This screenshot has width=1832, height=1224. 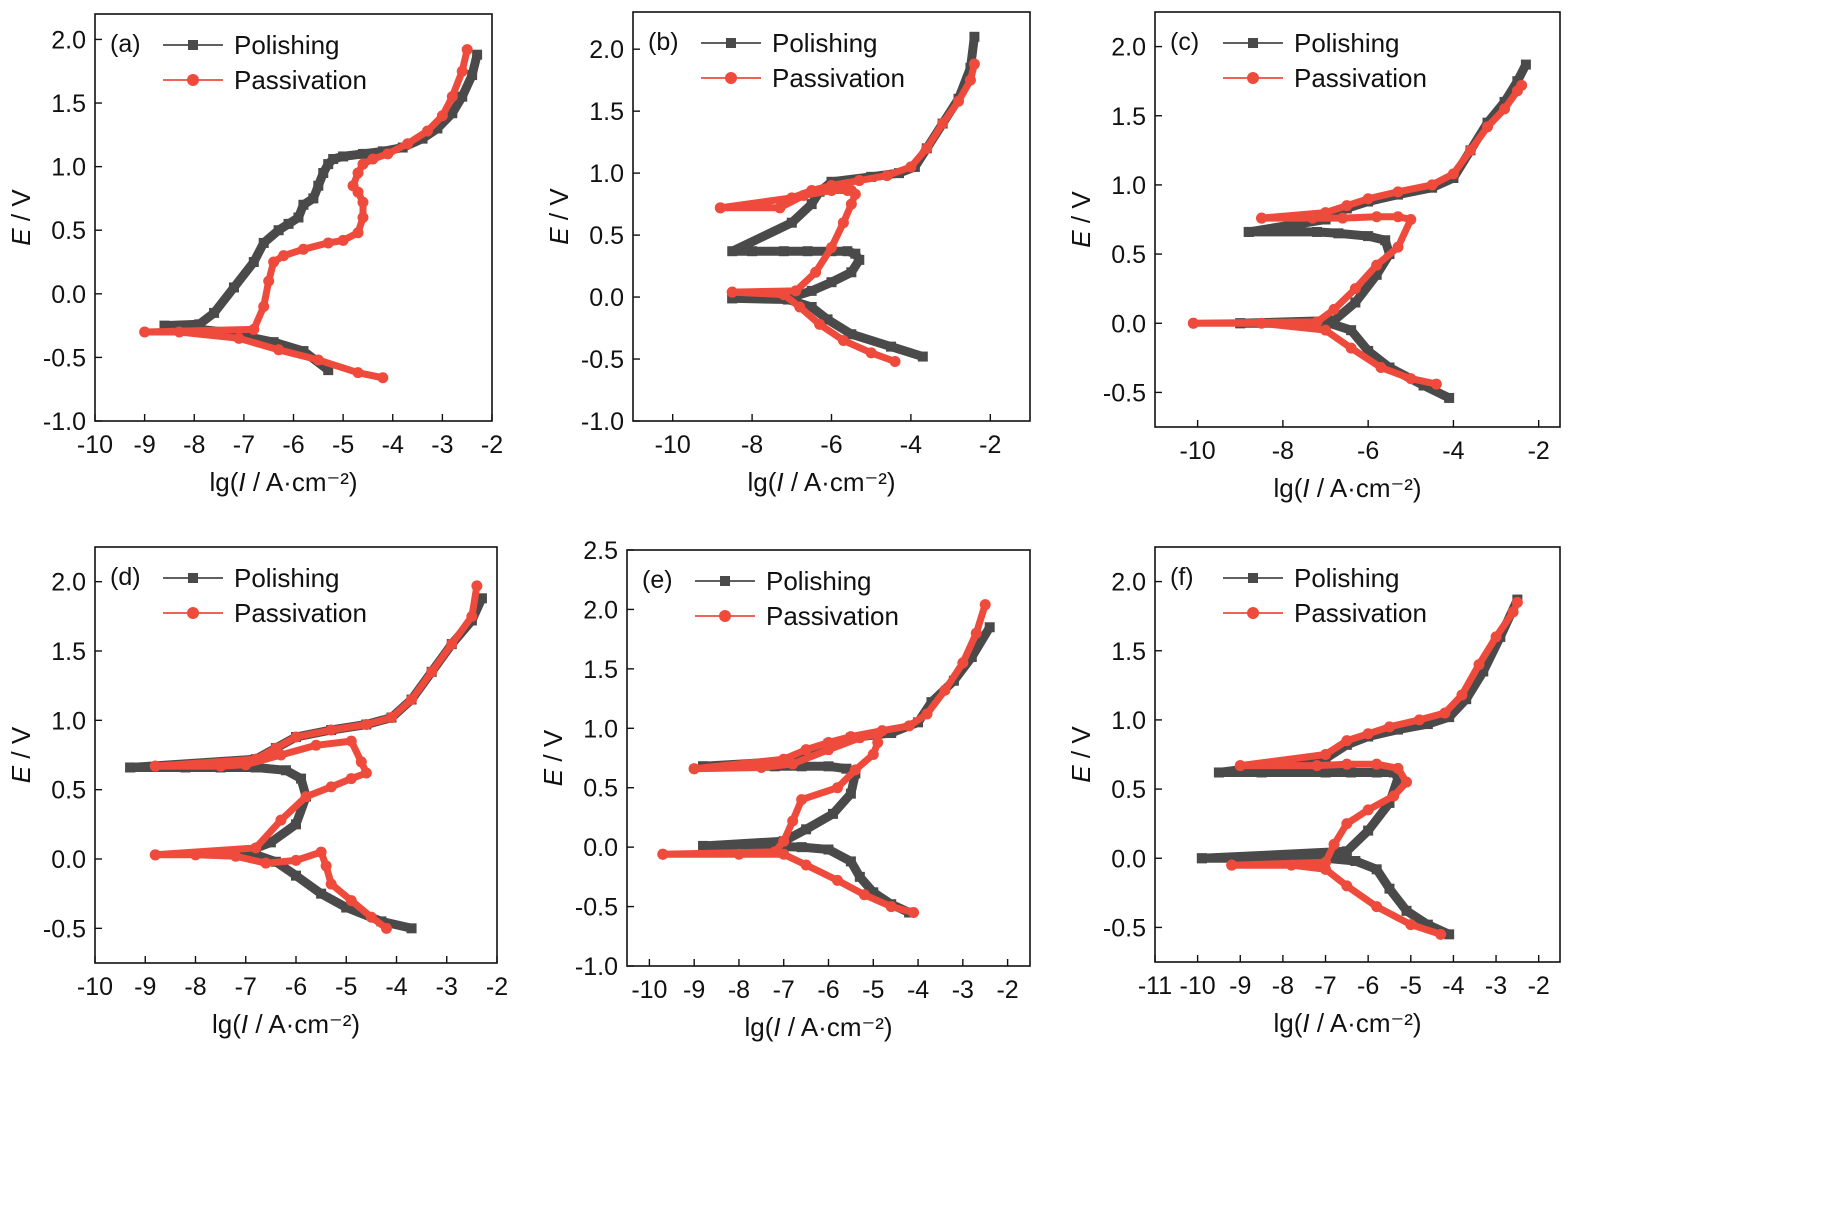 What do you see at coordinates (1128, 186) in the screenshot?
I see `y-tick-label: 1.0` at bounding box center [1128, 186].